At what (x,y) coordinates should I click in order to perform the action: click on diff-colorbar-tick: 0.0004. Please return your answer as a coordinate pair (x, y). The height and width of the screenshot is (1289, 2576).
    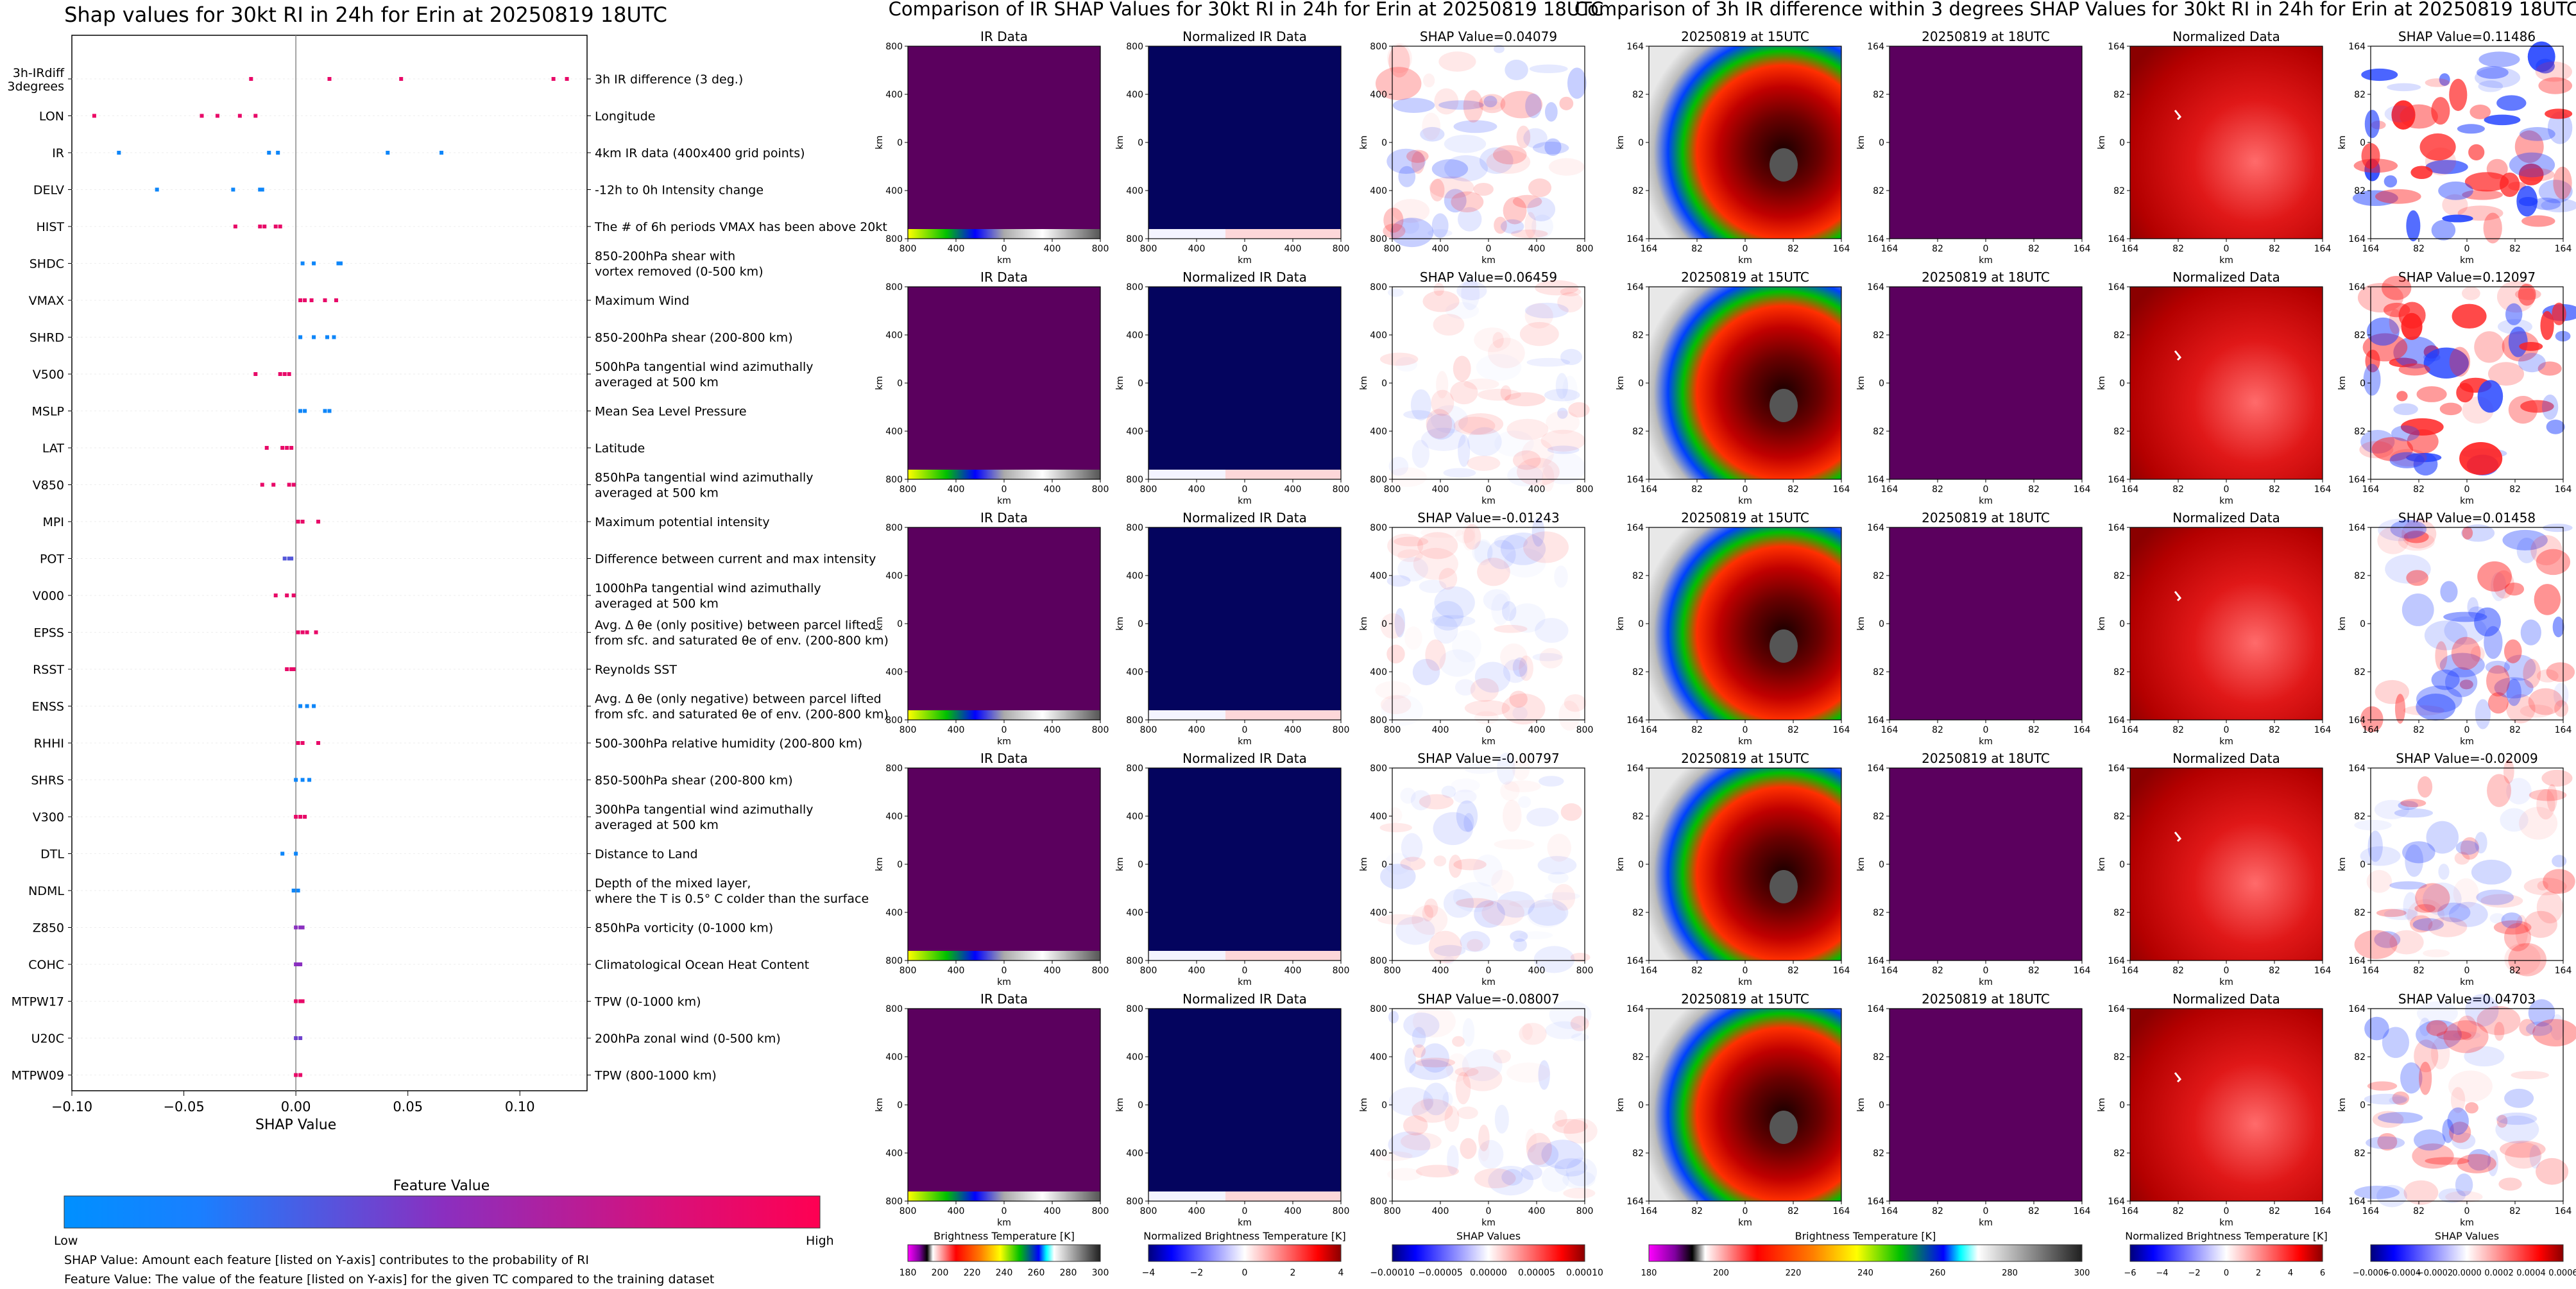
    Looking at the image, I should click on (2531, 1273).